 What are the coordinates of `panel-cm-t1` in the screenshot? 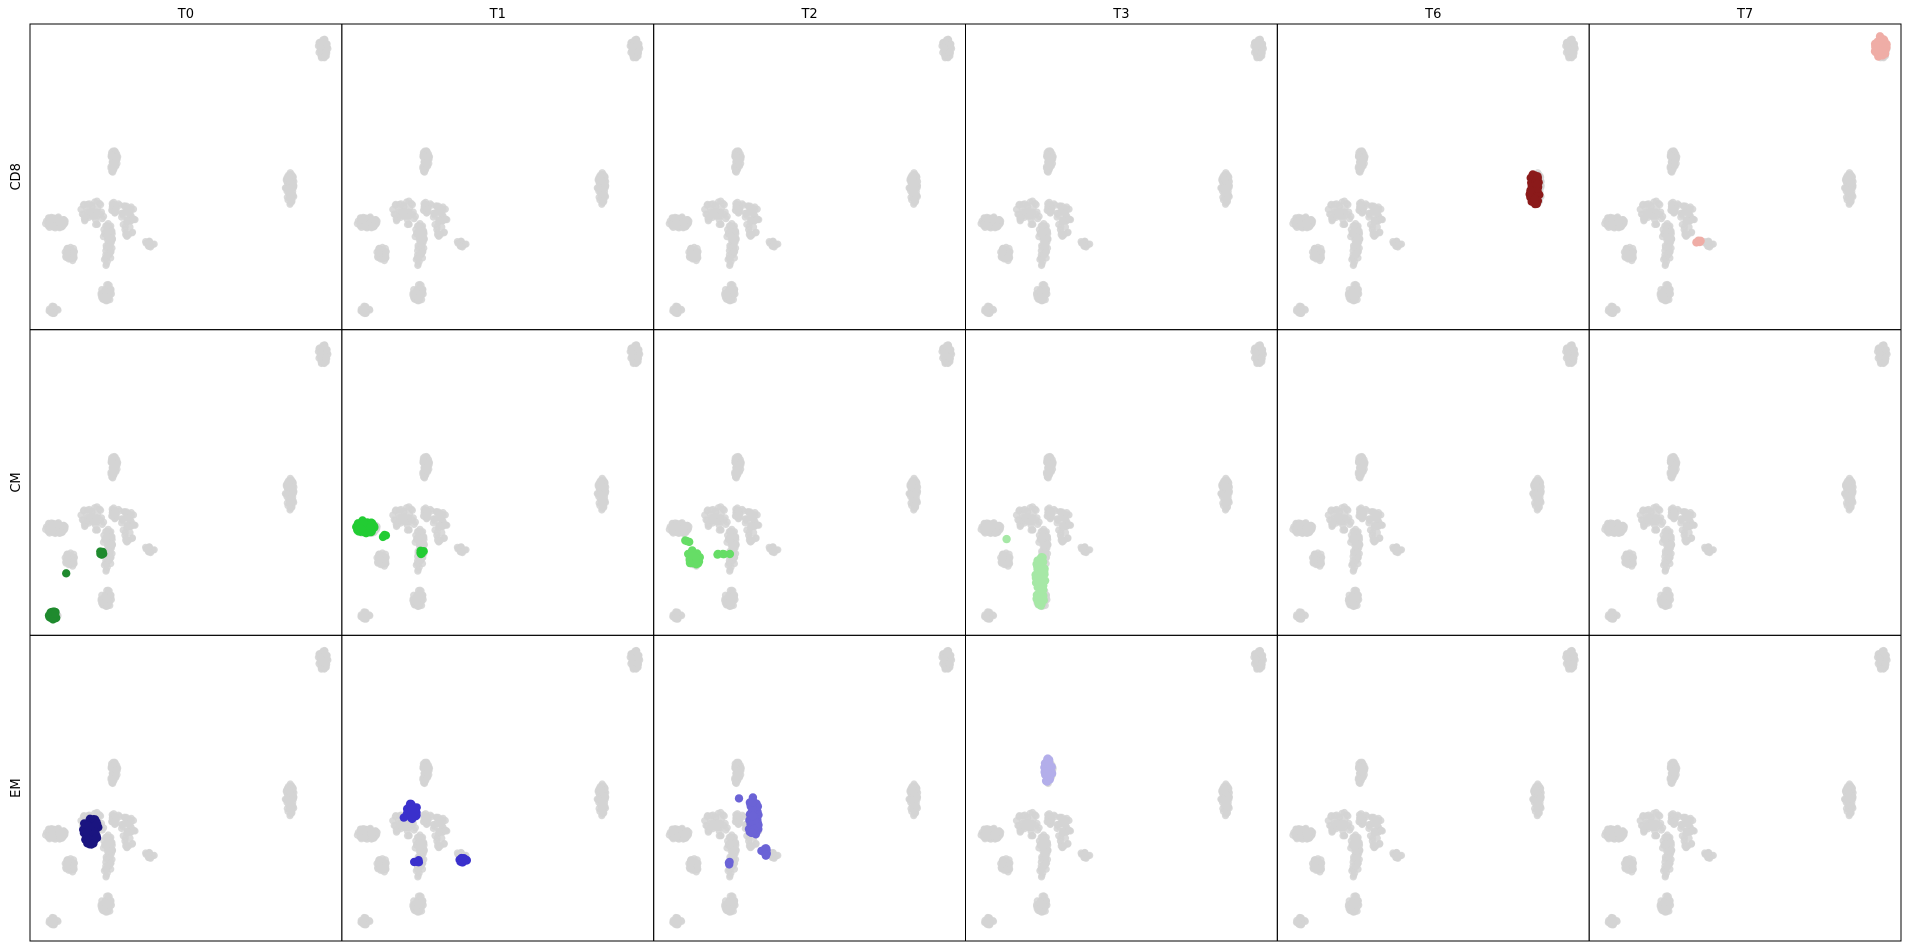 It's located at (498, 482).